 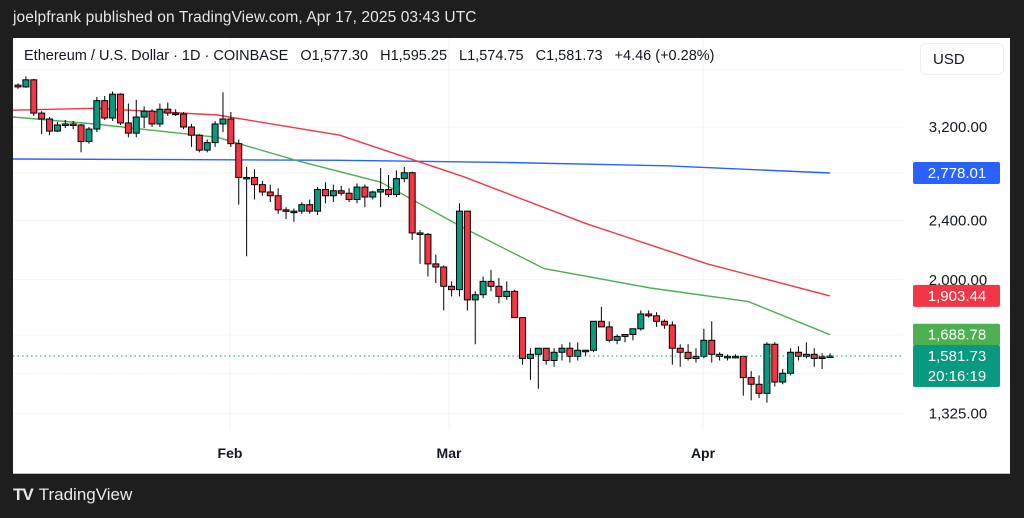 I want to click on time-axis-label: Mar, so click(x=449, y=453).